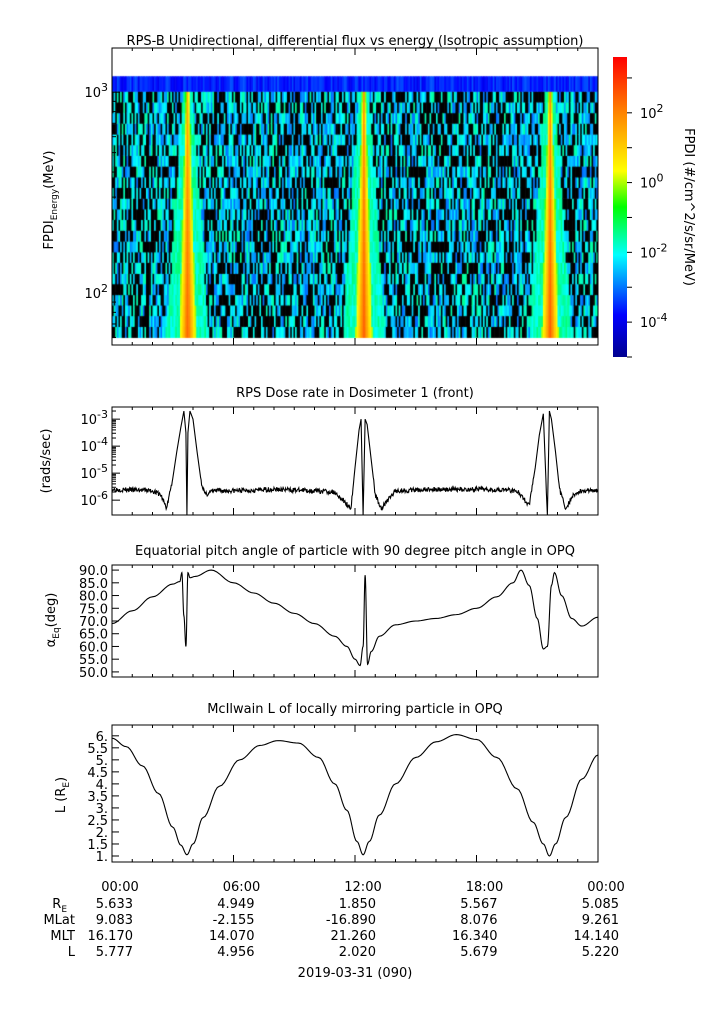 This screenshot has height=1019, width=725. I want to click on x-tick-label: 18:00, so click(484, 887).